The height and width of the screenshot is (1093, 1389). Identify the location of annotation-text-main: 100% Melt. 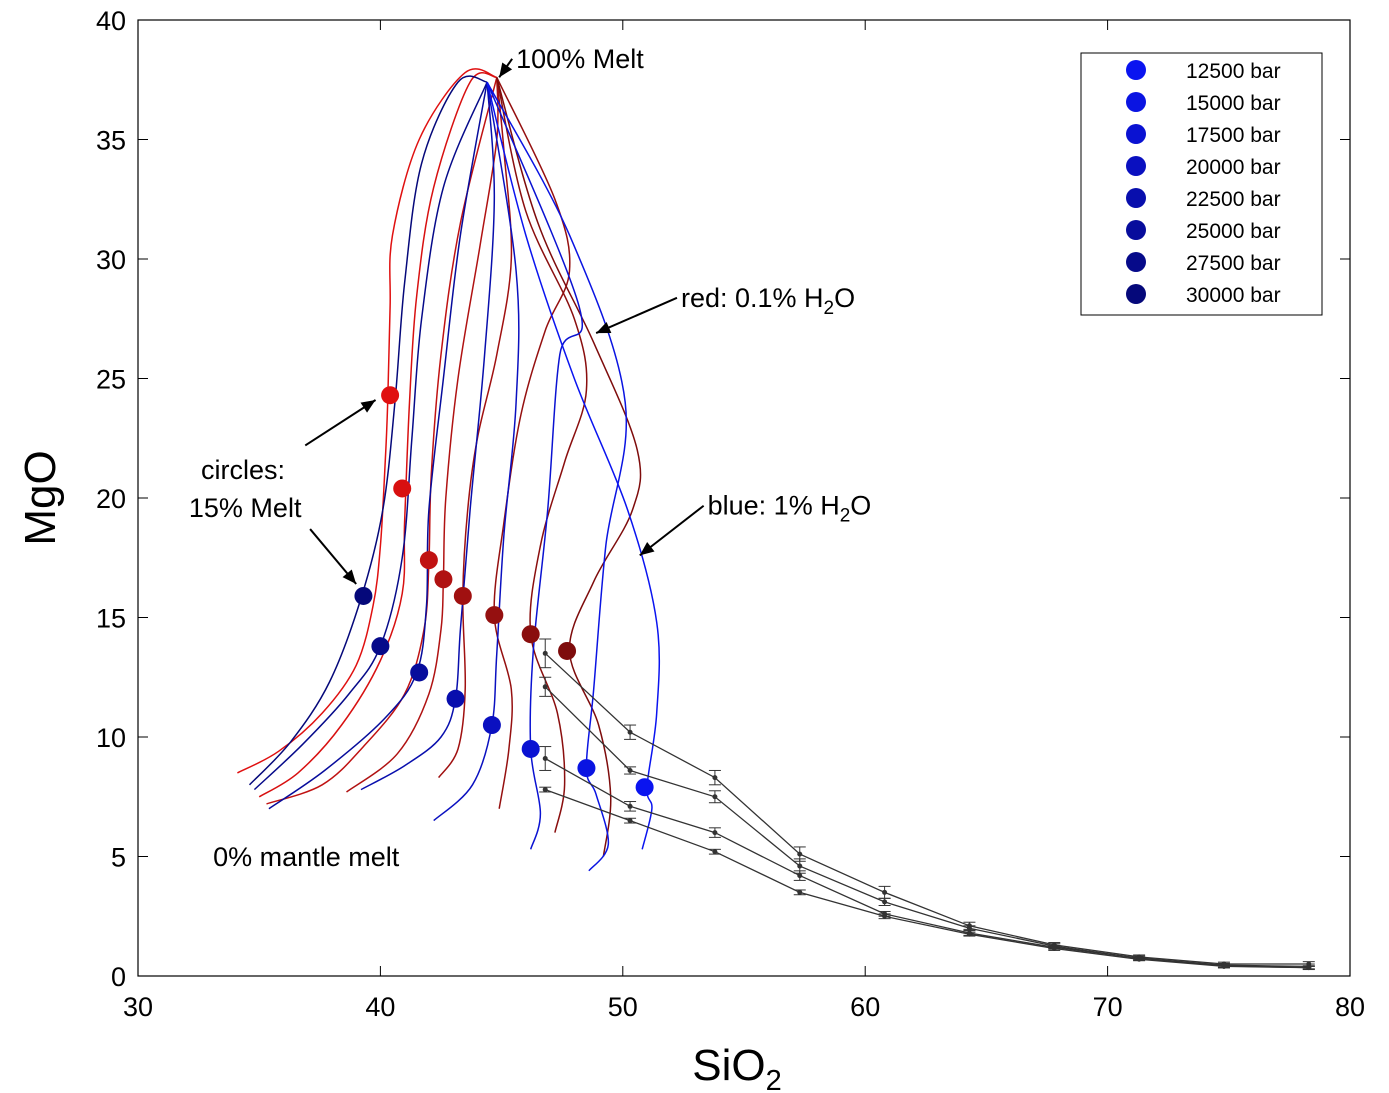
(580, 59).